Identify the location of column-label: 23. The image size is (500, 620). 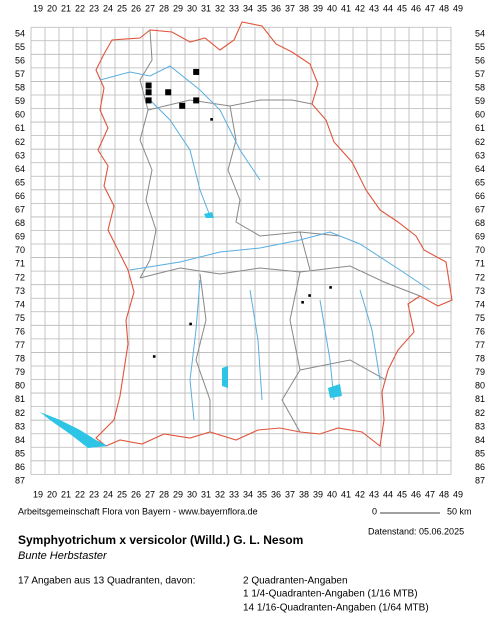
(94, 494).